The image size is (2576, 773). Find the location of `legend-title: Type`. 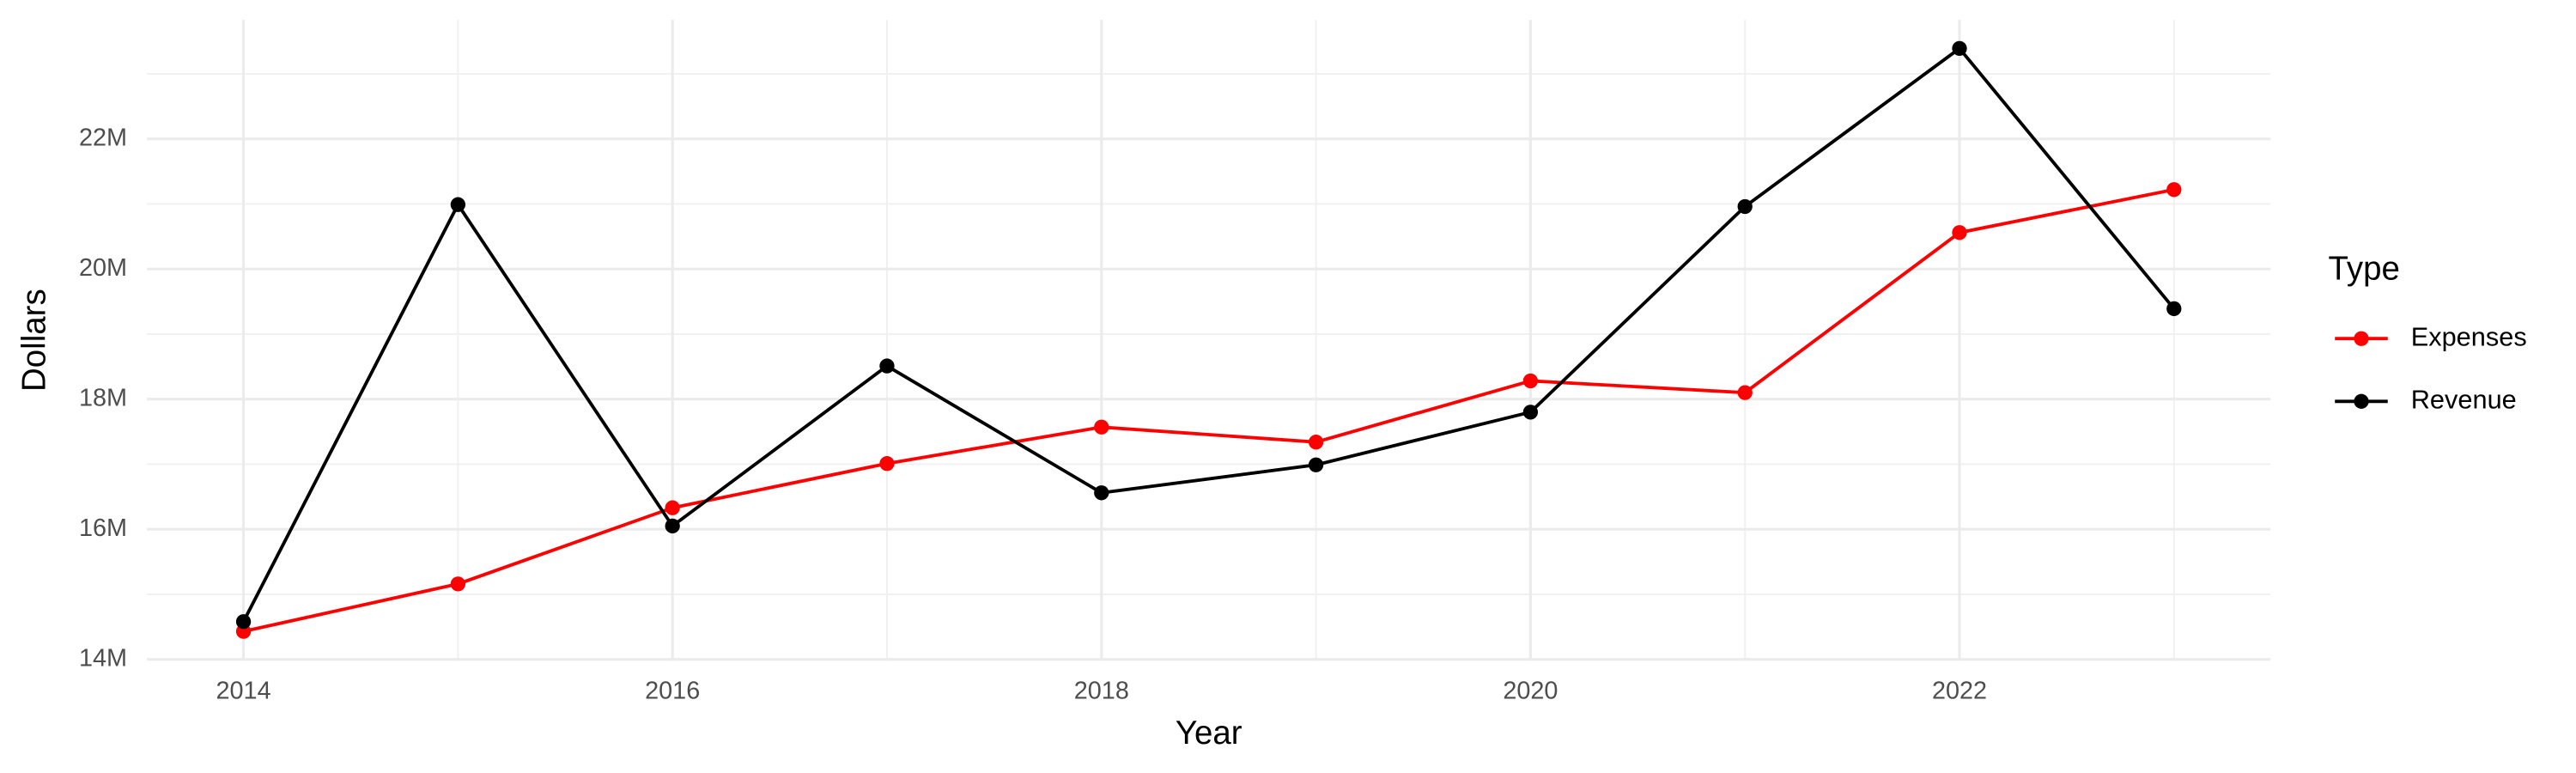

legend-title: Type is located at coordinates (2364, 269).